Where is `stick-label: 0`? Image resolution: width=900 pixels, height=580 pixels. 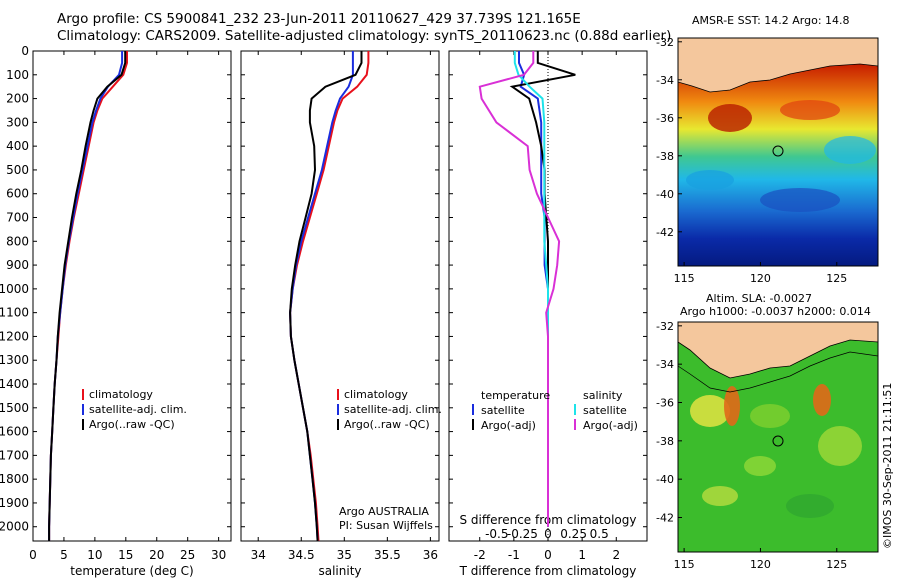 stick-label: 0 is located at coordinates (548, 534).